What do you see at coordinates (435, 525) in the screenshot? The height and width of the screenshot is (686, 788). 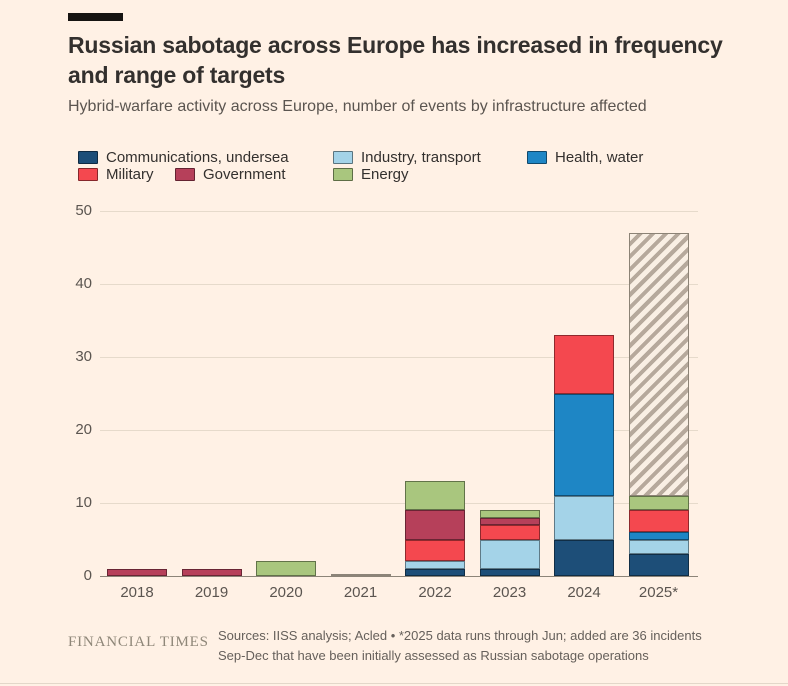 I see `bar-segment-2022-government` at bounding box center [435, 525].